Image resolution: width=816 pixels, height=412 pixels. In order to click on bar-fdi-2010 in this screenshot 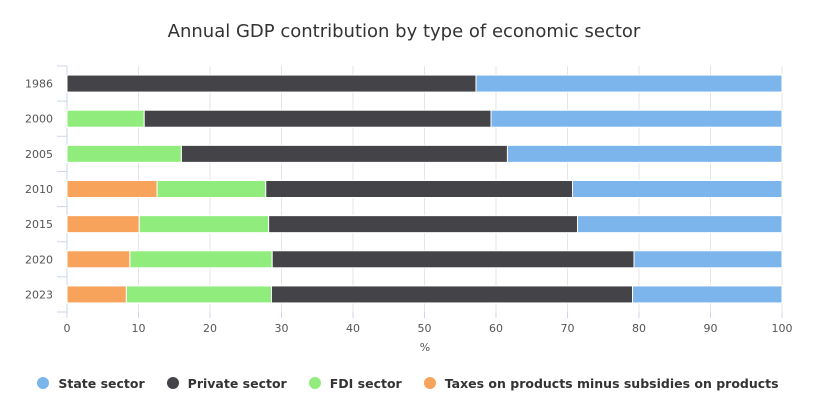, I will do `click(211, 189)`.